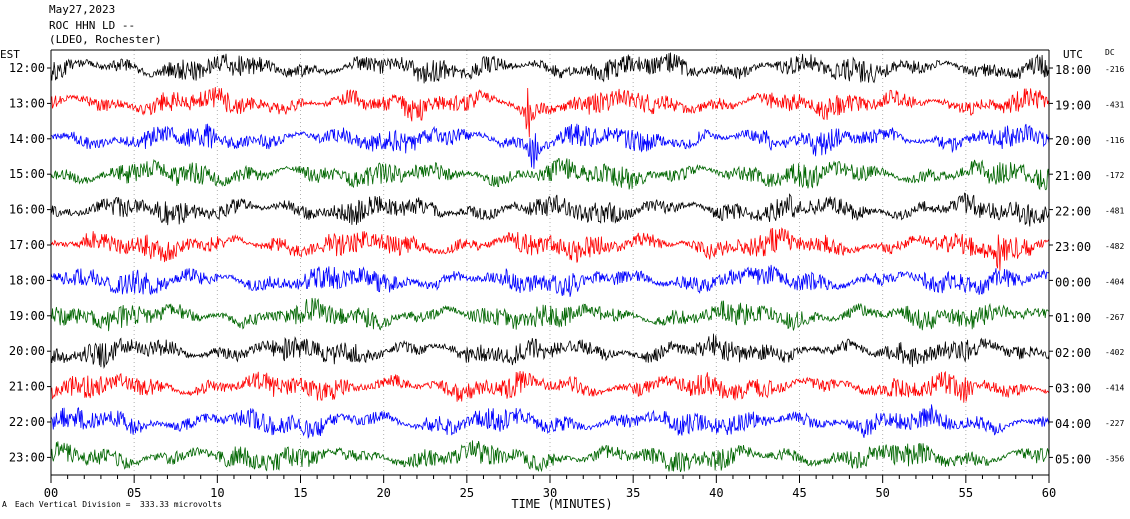 The height and width of the screenshot is (519, 1130). What do you see at coordinates (1114, 352) in the screenshot?
I see `dc-offset-label: -402` at bounding box center [1114, 352].